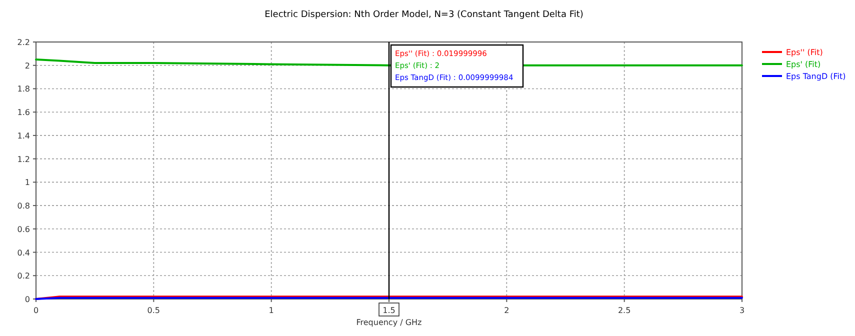 This screenshot has height=336, width=855. What do you see at coordinates (23, 135) in the screenshot?
I see `y-tick-label: 1.4` at bounding box center [23, 135].